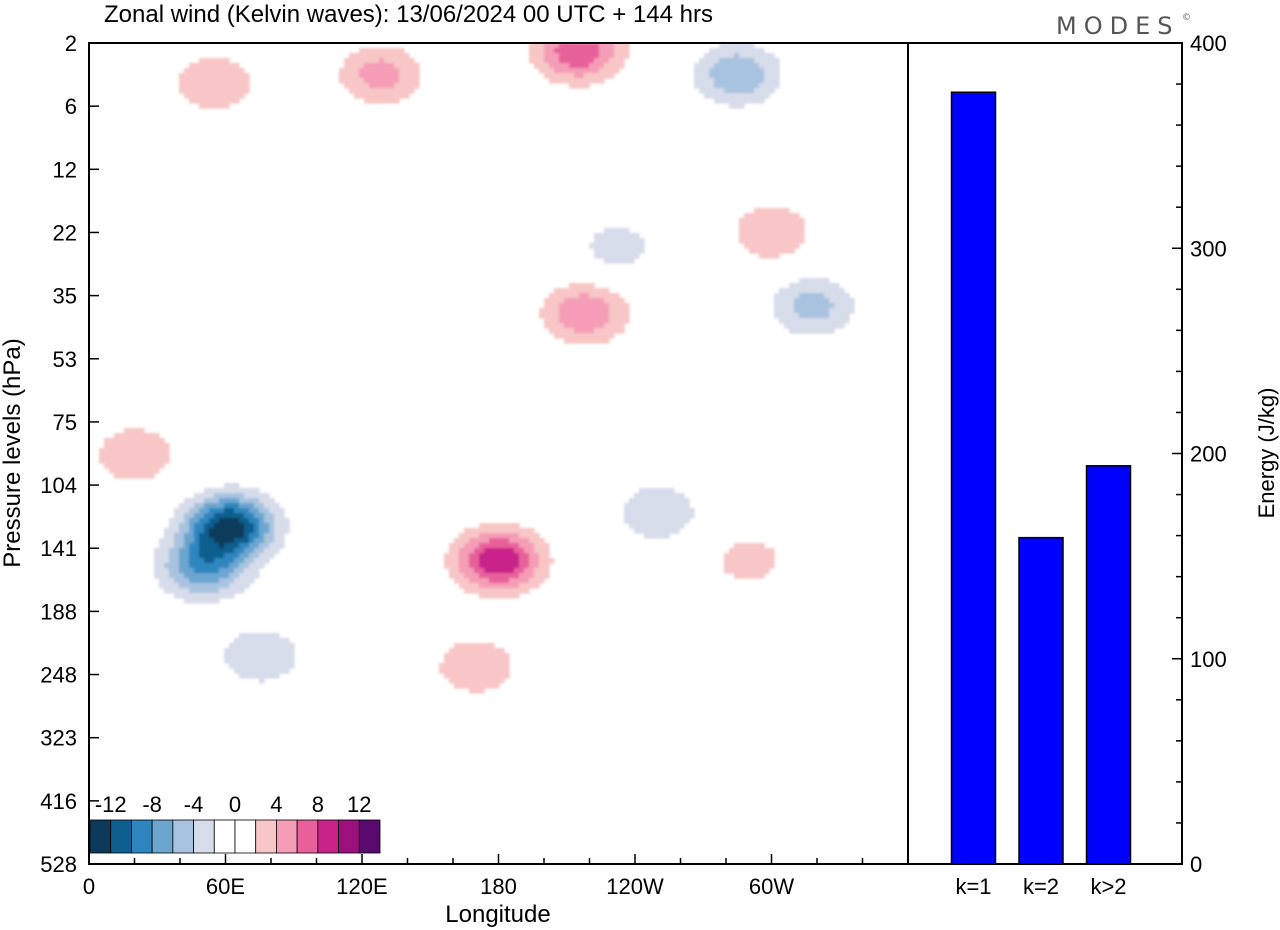  I want to click on energy-axis-label: Energy (J/kg), so click(1266, 453).